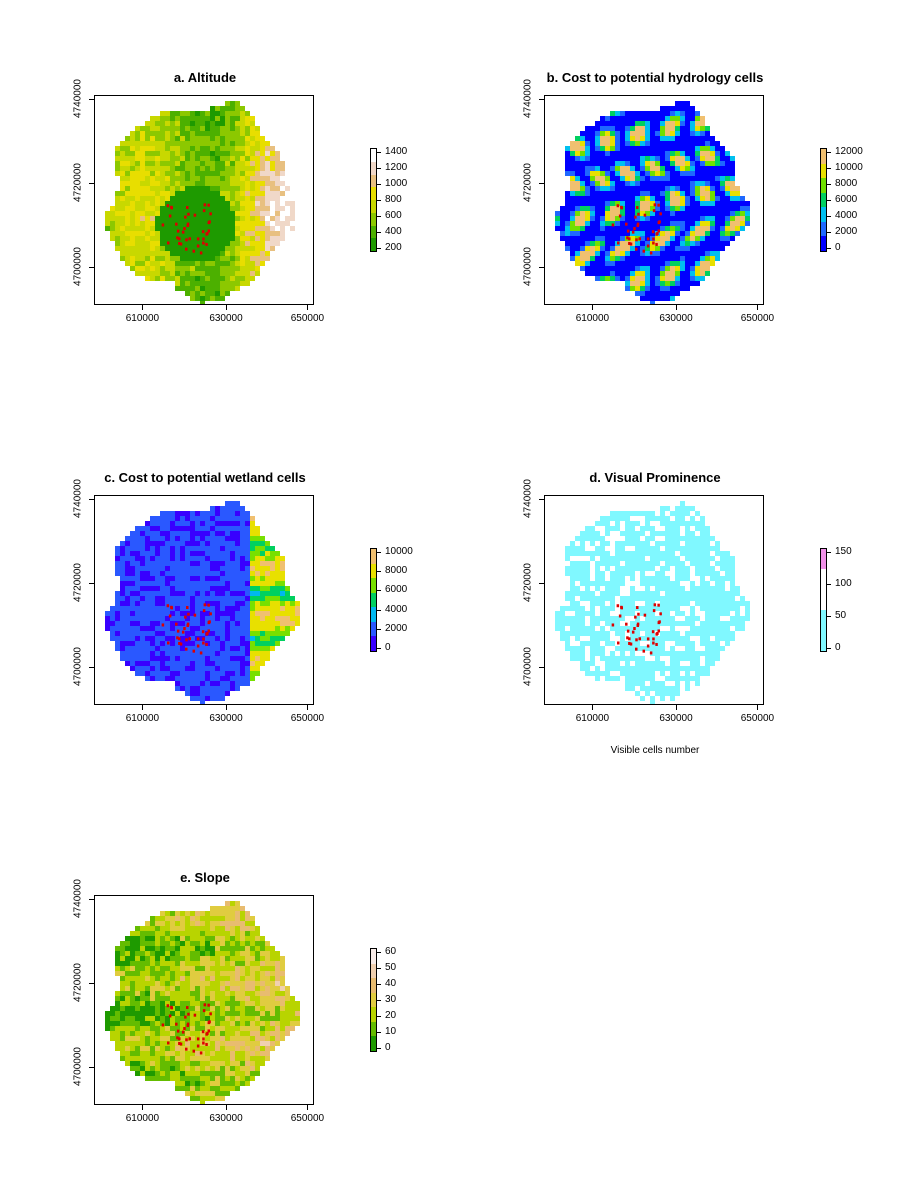 This screenshot has height=1200, width=900. What do you see at coordinates (655, 77) in the screenshot?
I see `map-title: b. Cost to potential hydrology cells` at bounding box center [655, 77].